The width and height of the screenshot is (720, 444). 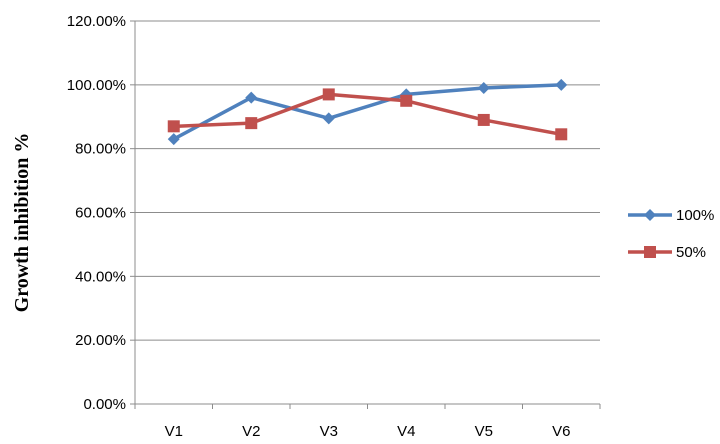 What do you see at coordinates (22, 223) in the screenshot?
I see `y-axis-label: Growth inhibition %` at bounding box center [22, 223].